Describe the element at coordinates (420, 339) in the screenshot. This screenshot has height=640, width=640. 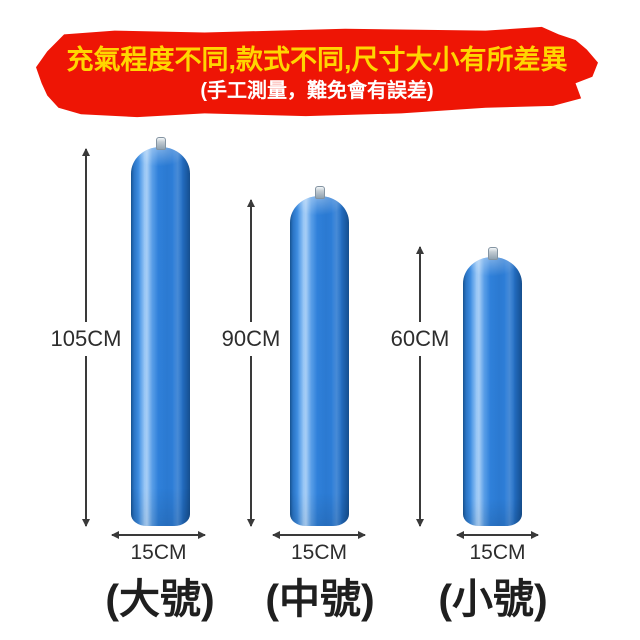
I see `height-label-small: 60CM` at that location.